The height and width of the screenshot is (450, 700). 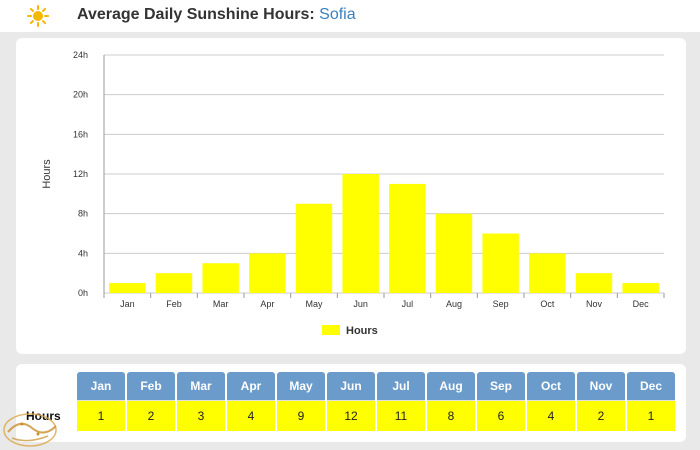 I want to click on x-tick-label: Sep, so click(x=501, y=304).